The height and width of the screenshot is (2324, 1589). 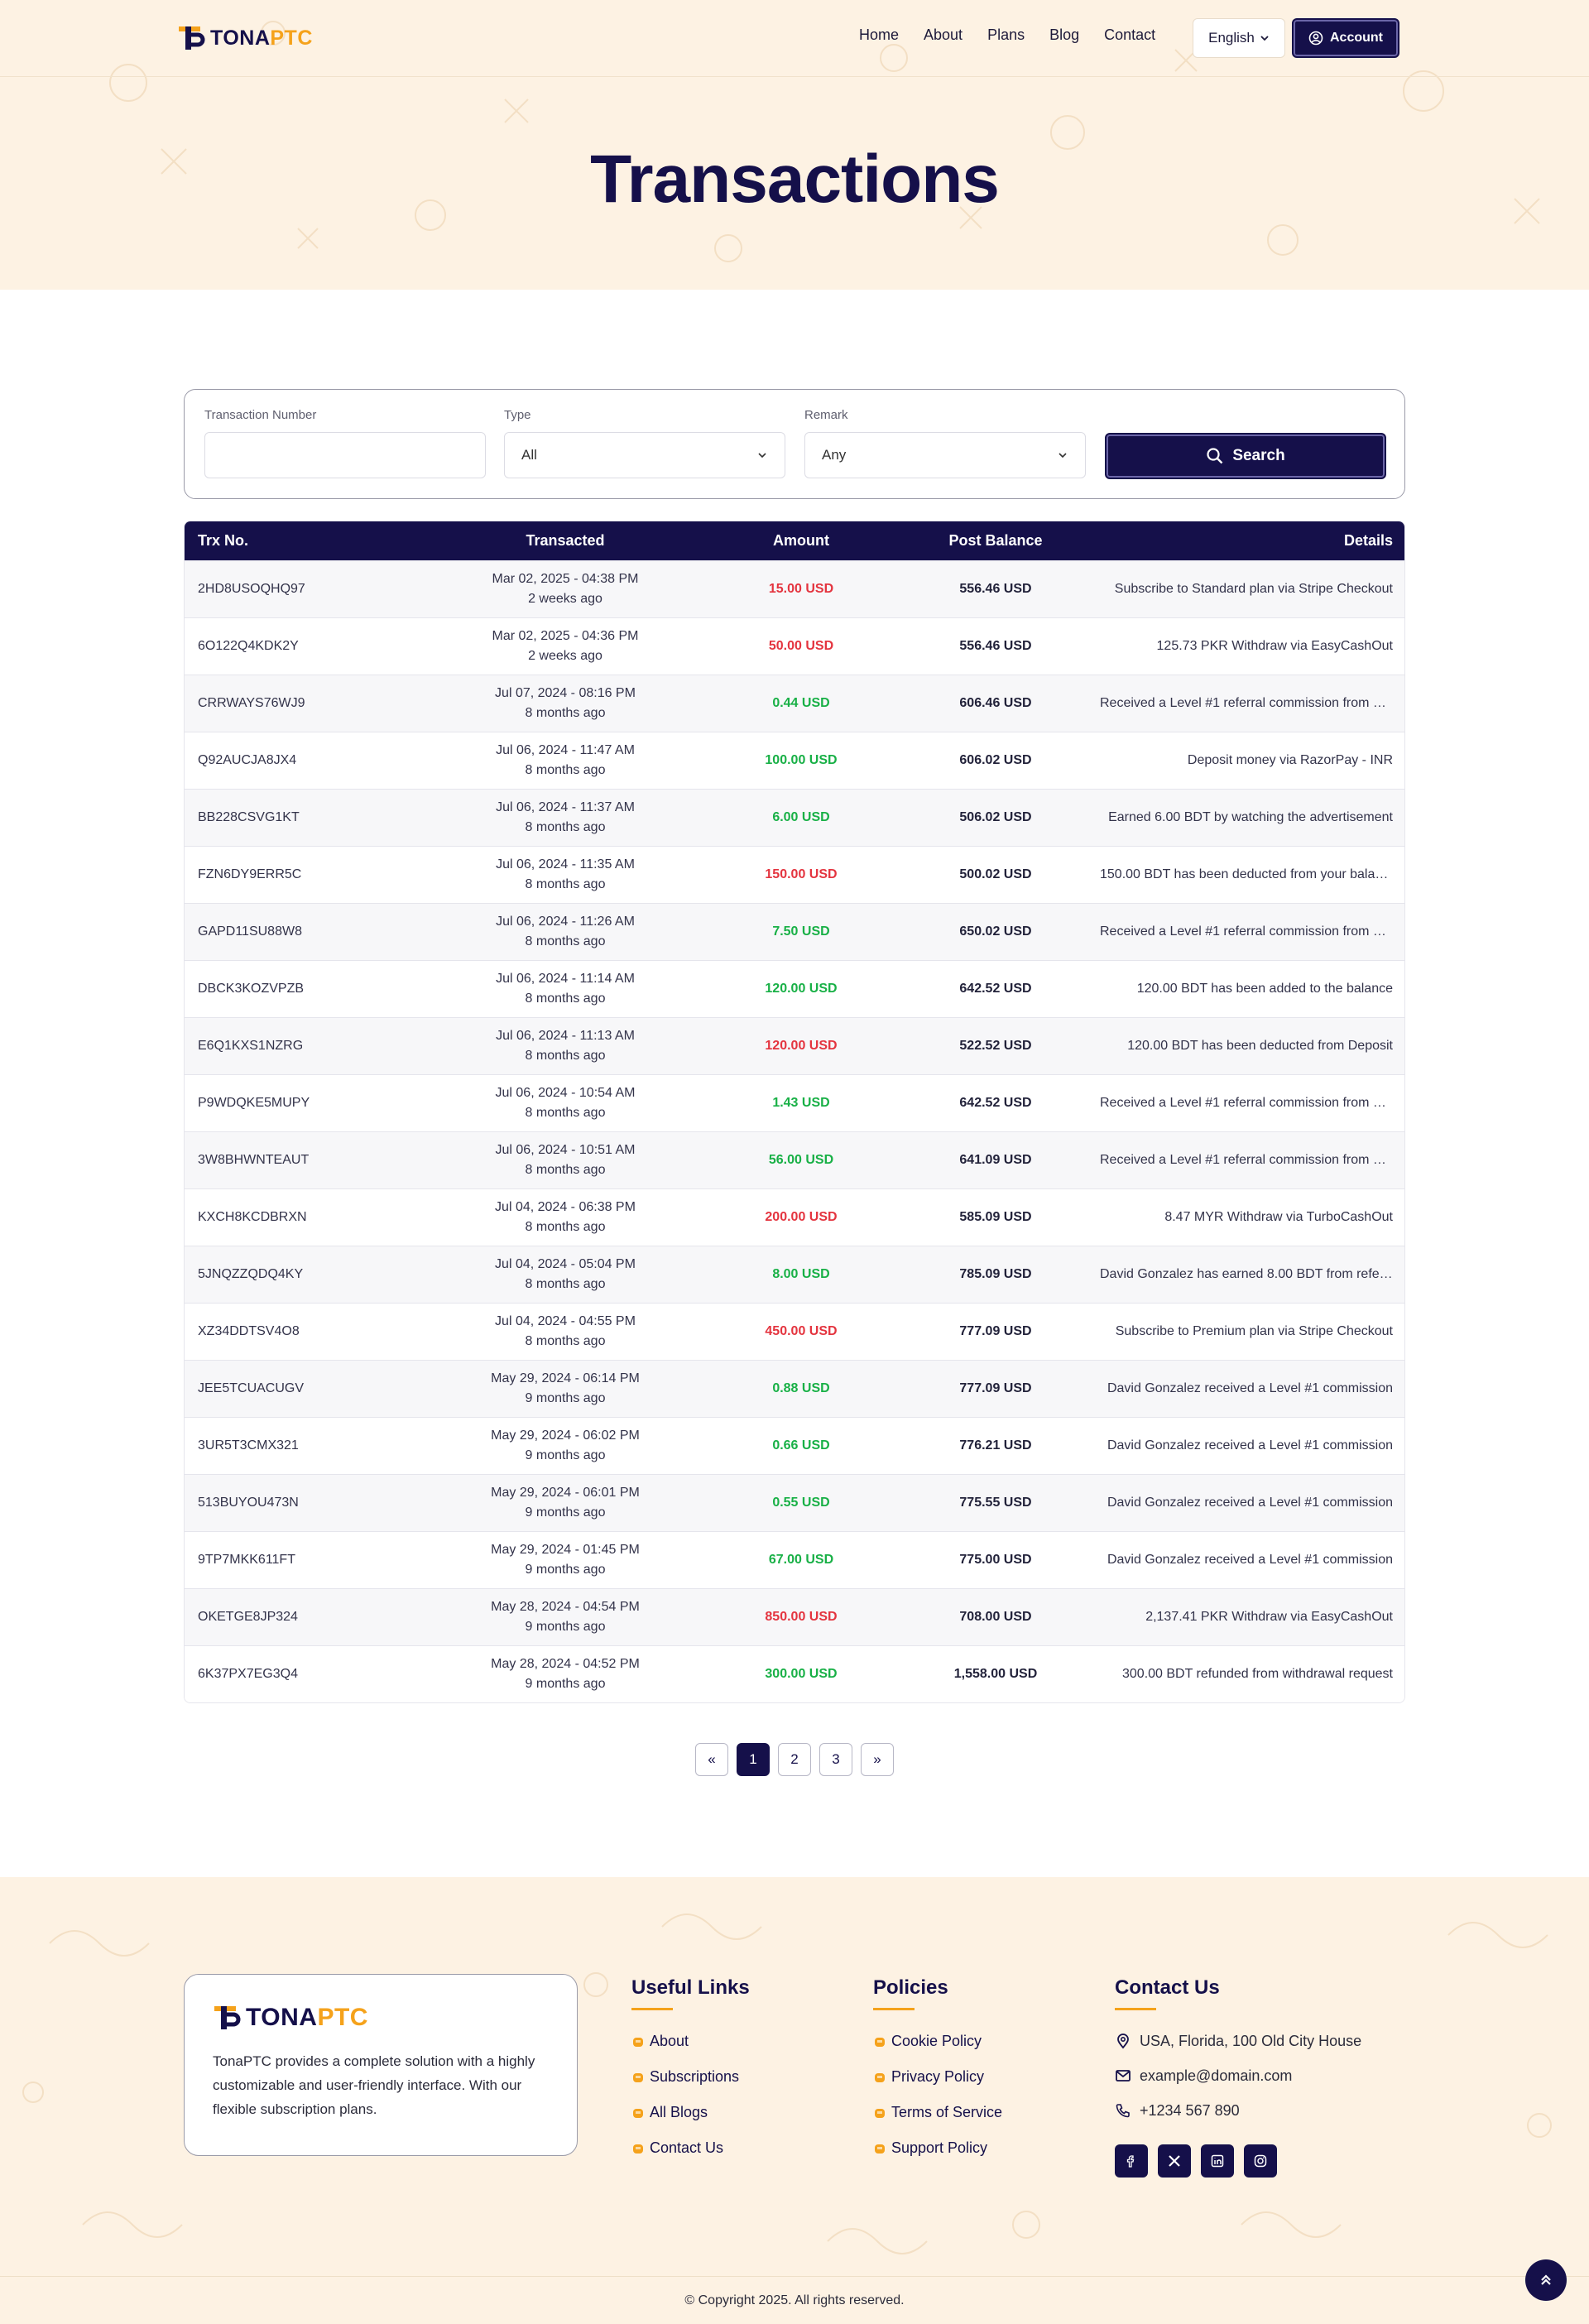 What do you see at coordinates (251, 1273) in the screenshot?
I see `trx-number: 5JNQZZQDQ4KY` at bounding box center [251, 1273].